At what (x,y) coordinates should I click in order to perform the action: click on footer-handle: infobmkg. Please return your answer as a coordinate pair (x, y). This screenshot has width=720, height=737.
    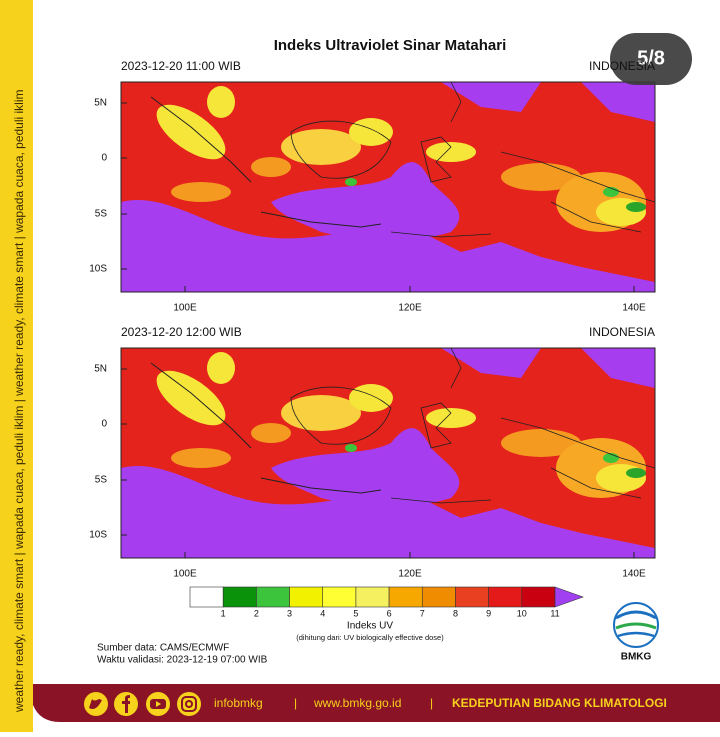
    Looking at the image, I should click on (238, 703).